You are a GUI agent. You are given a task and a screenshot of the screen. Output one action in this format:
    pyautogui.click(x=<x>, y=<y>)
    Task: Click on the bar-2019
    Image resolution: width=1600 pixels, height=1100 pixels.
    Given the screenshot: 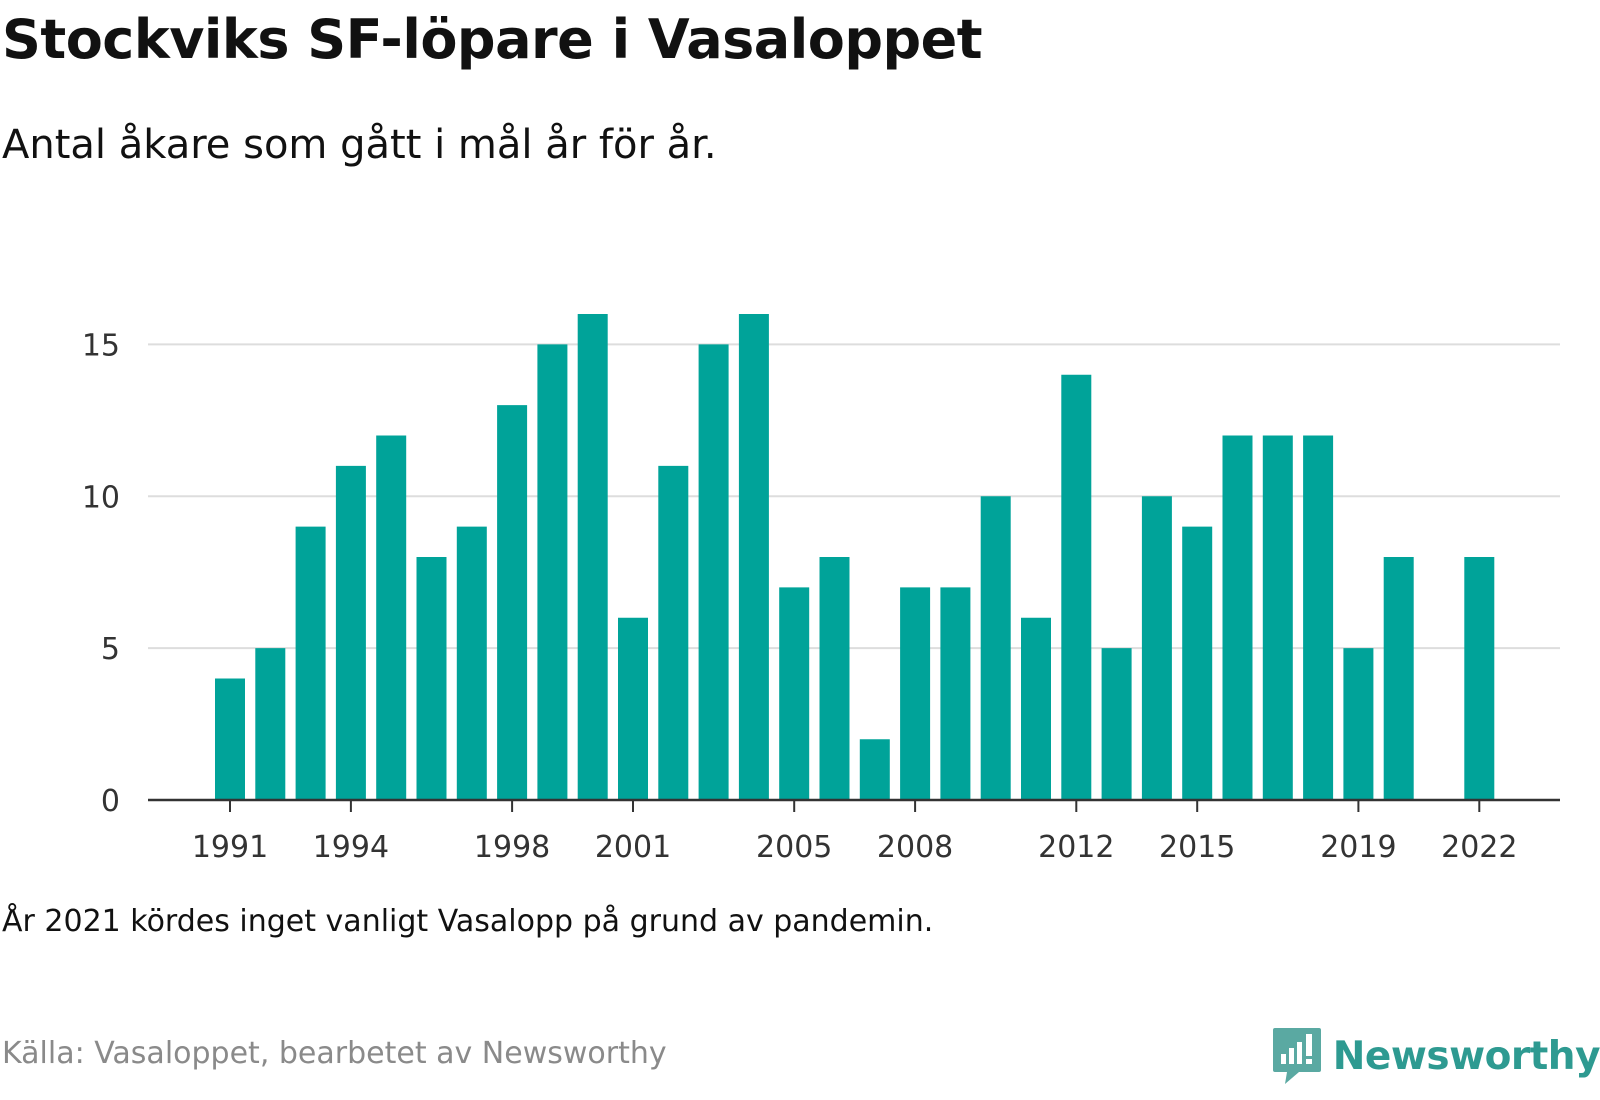 What is the action you would take?
    pyautogui.click(x=1358, y=724)
    